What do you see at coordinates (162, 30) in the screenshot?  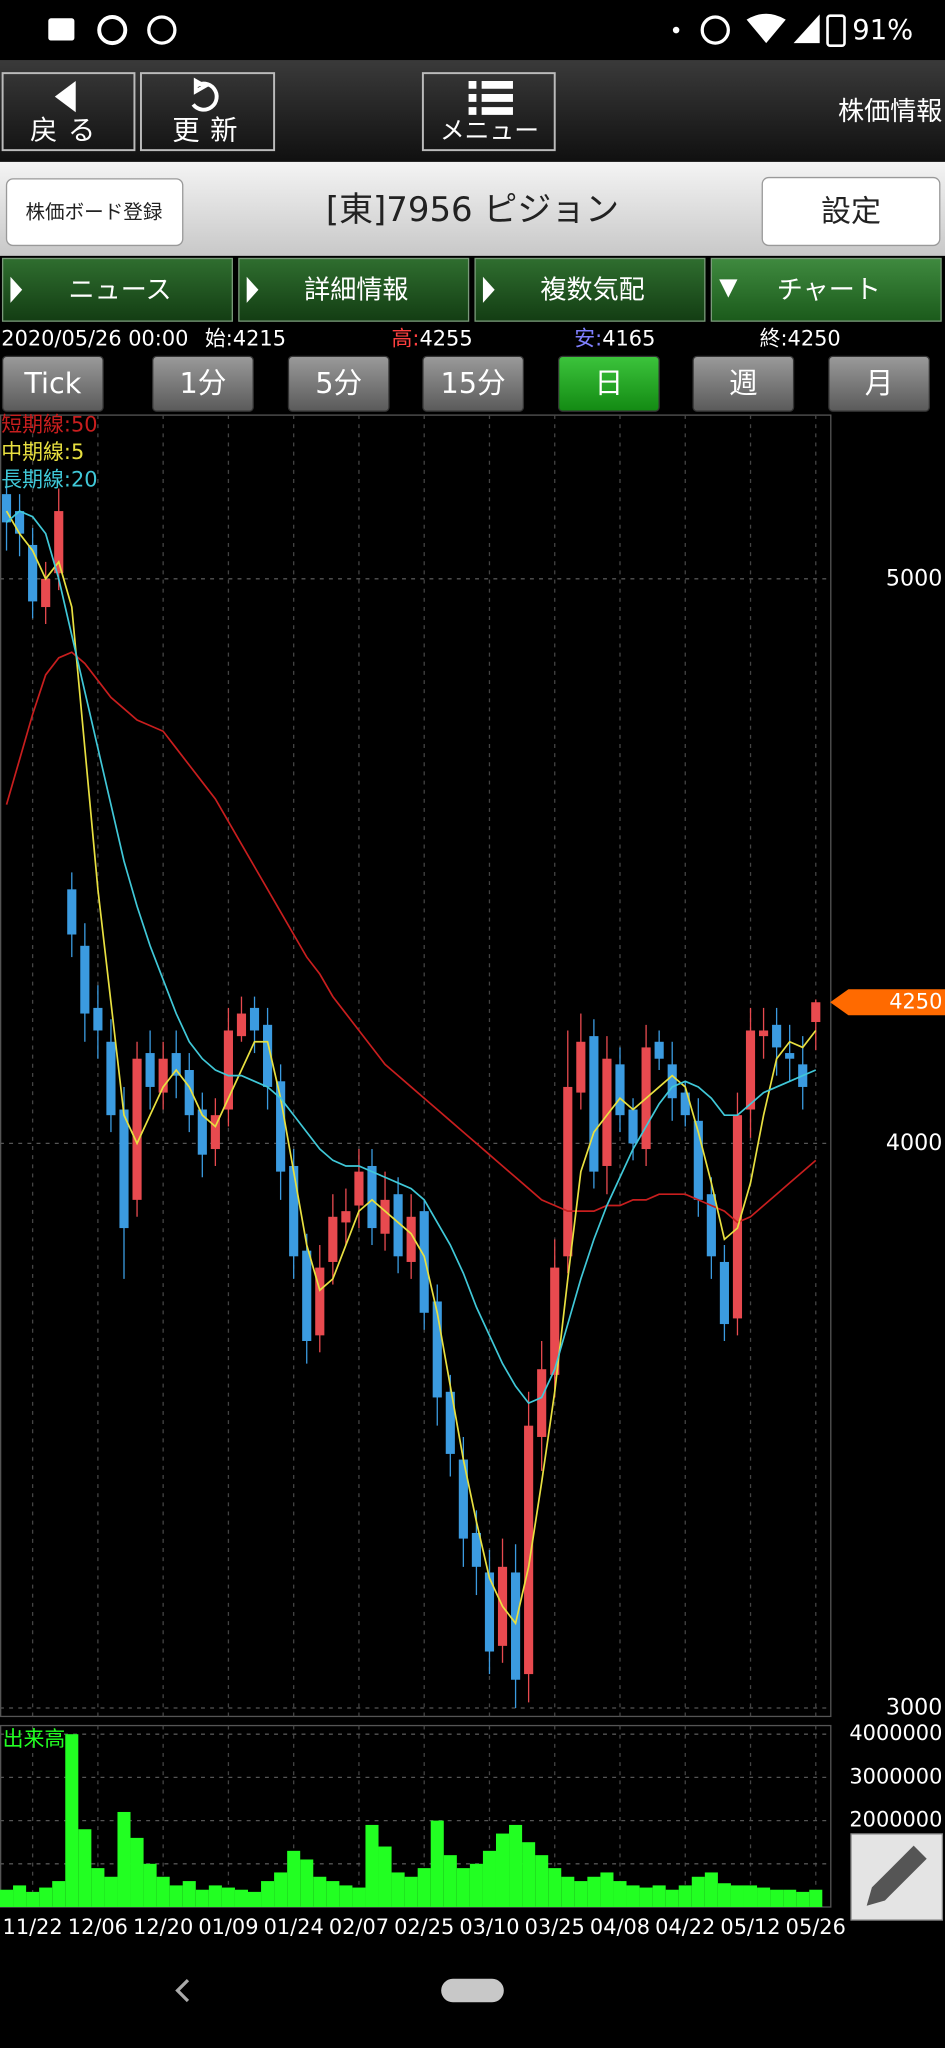 I see `globe-icon` at bounding box center [162, 30].